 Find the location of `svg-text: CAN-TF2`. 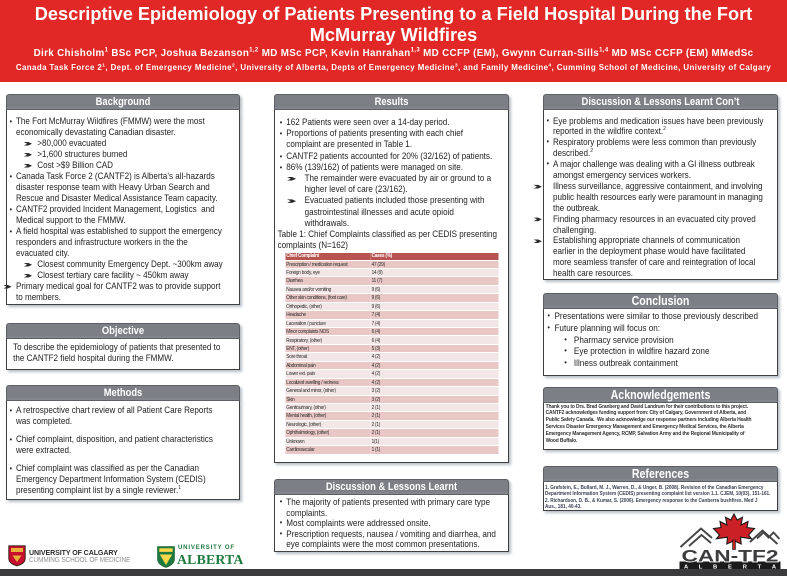

svg-text: CAN-TF2 is located at coordinates (730, 557).